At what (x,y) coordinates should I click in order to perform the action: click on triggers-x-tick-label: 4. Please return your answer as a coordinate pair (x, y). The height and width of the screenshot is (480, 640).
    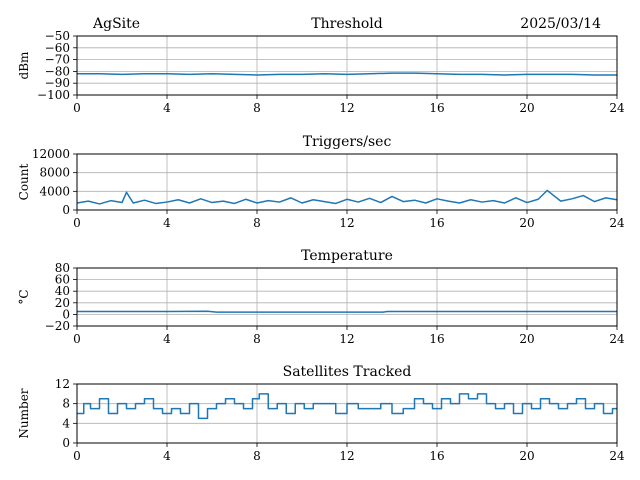
    Looking at the image, I should click on (167, 223).